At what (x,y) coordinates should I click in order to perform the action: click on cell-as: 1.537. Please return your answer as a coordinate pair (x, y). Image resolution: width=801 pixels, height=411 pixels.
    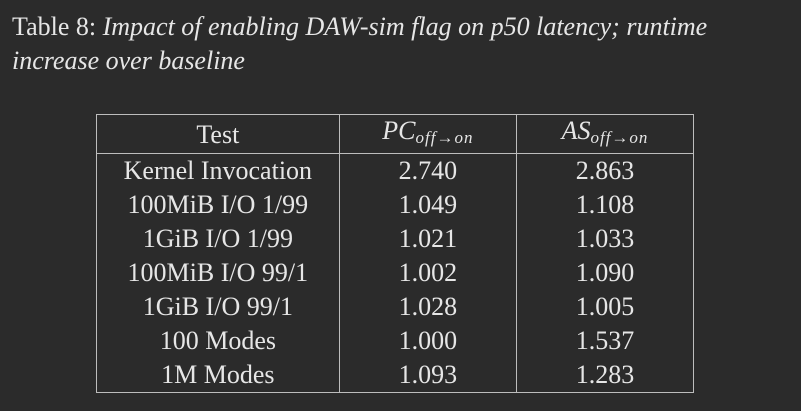
    Looking at the image, I should click on (605, 341).